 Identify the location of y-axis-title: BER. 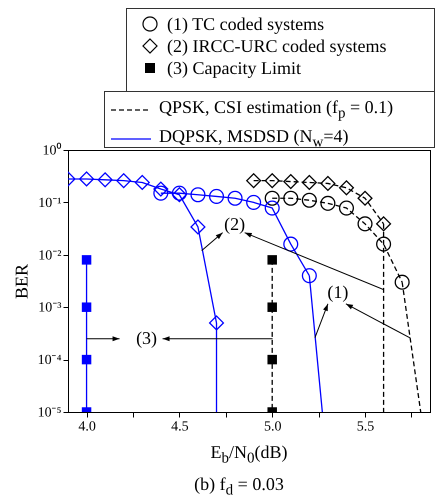
(22, 282).